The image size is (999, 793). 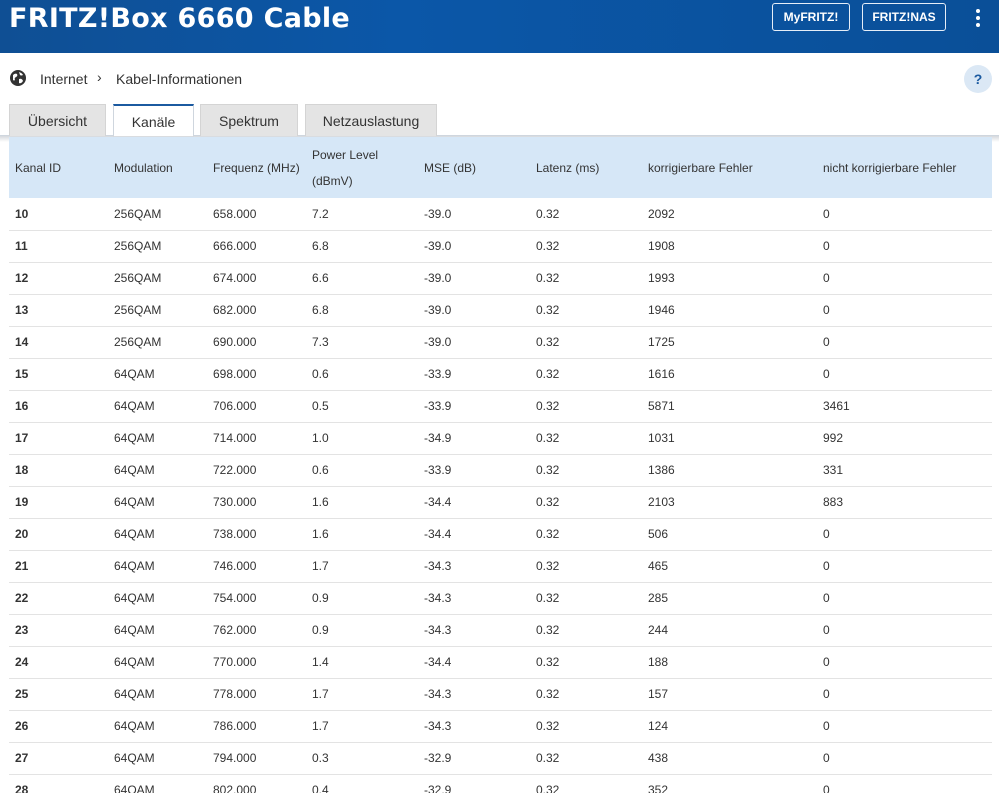 What do you see at coordinates (500, 470) in the screenshot?
I see `table-row: 18 64QAM 722.000 0.6 -33.9 0.32 1386 331` at bounding box center [500, 470].